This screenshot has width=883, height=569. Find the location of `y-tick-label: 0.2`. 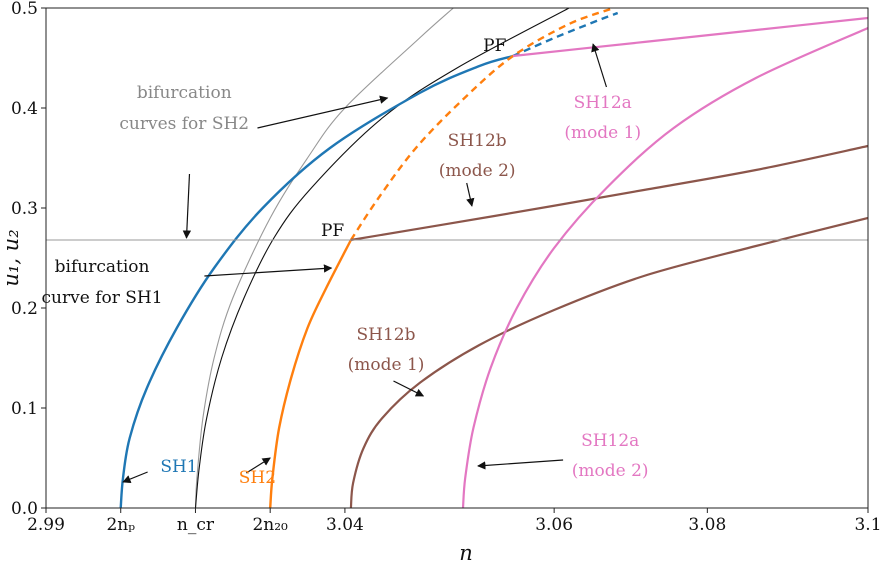

y-tick-label: 0.2 is located at coordinates (24, 309).